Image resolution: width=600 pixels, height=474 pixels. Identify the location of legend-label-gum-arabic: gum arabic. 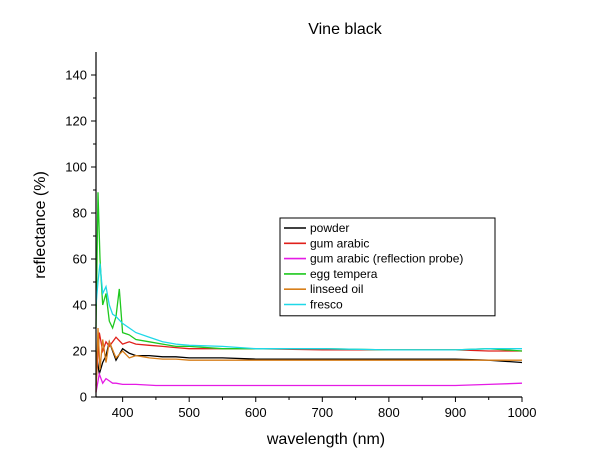
(339, 243).